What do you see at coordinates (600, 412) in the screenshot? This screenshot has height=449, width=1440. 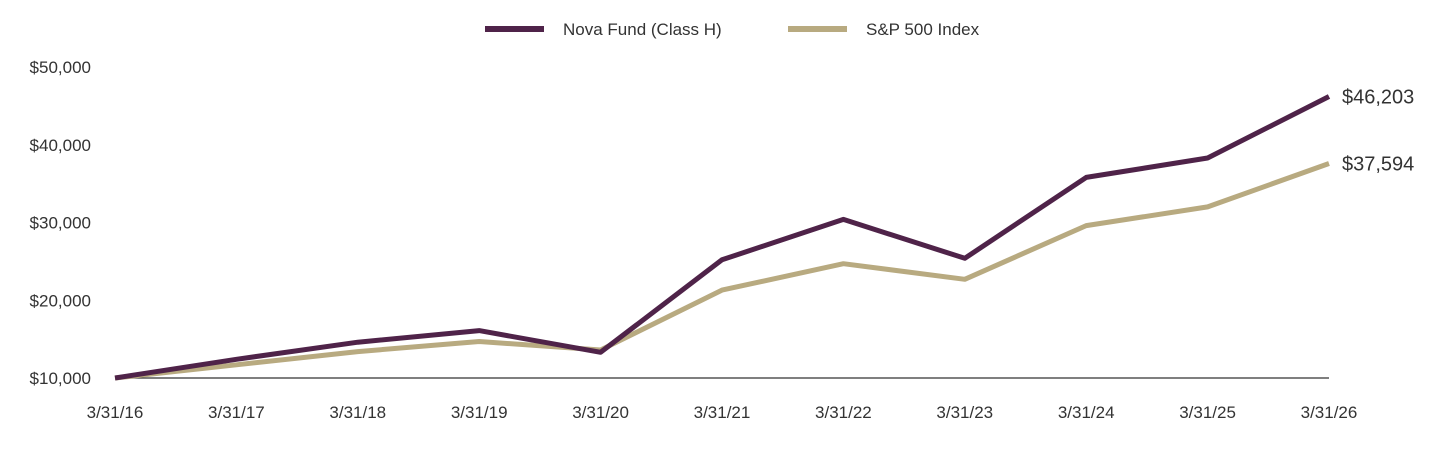 I see `x-tick-label: 3/31/20` at bounding box center [600, 412].